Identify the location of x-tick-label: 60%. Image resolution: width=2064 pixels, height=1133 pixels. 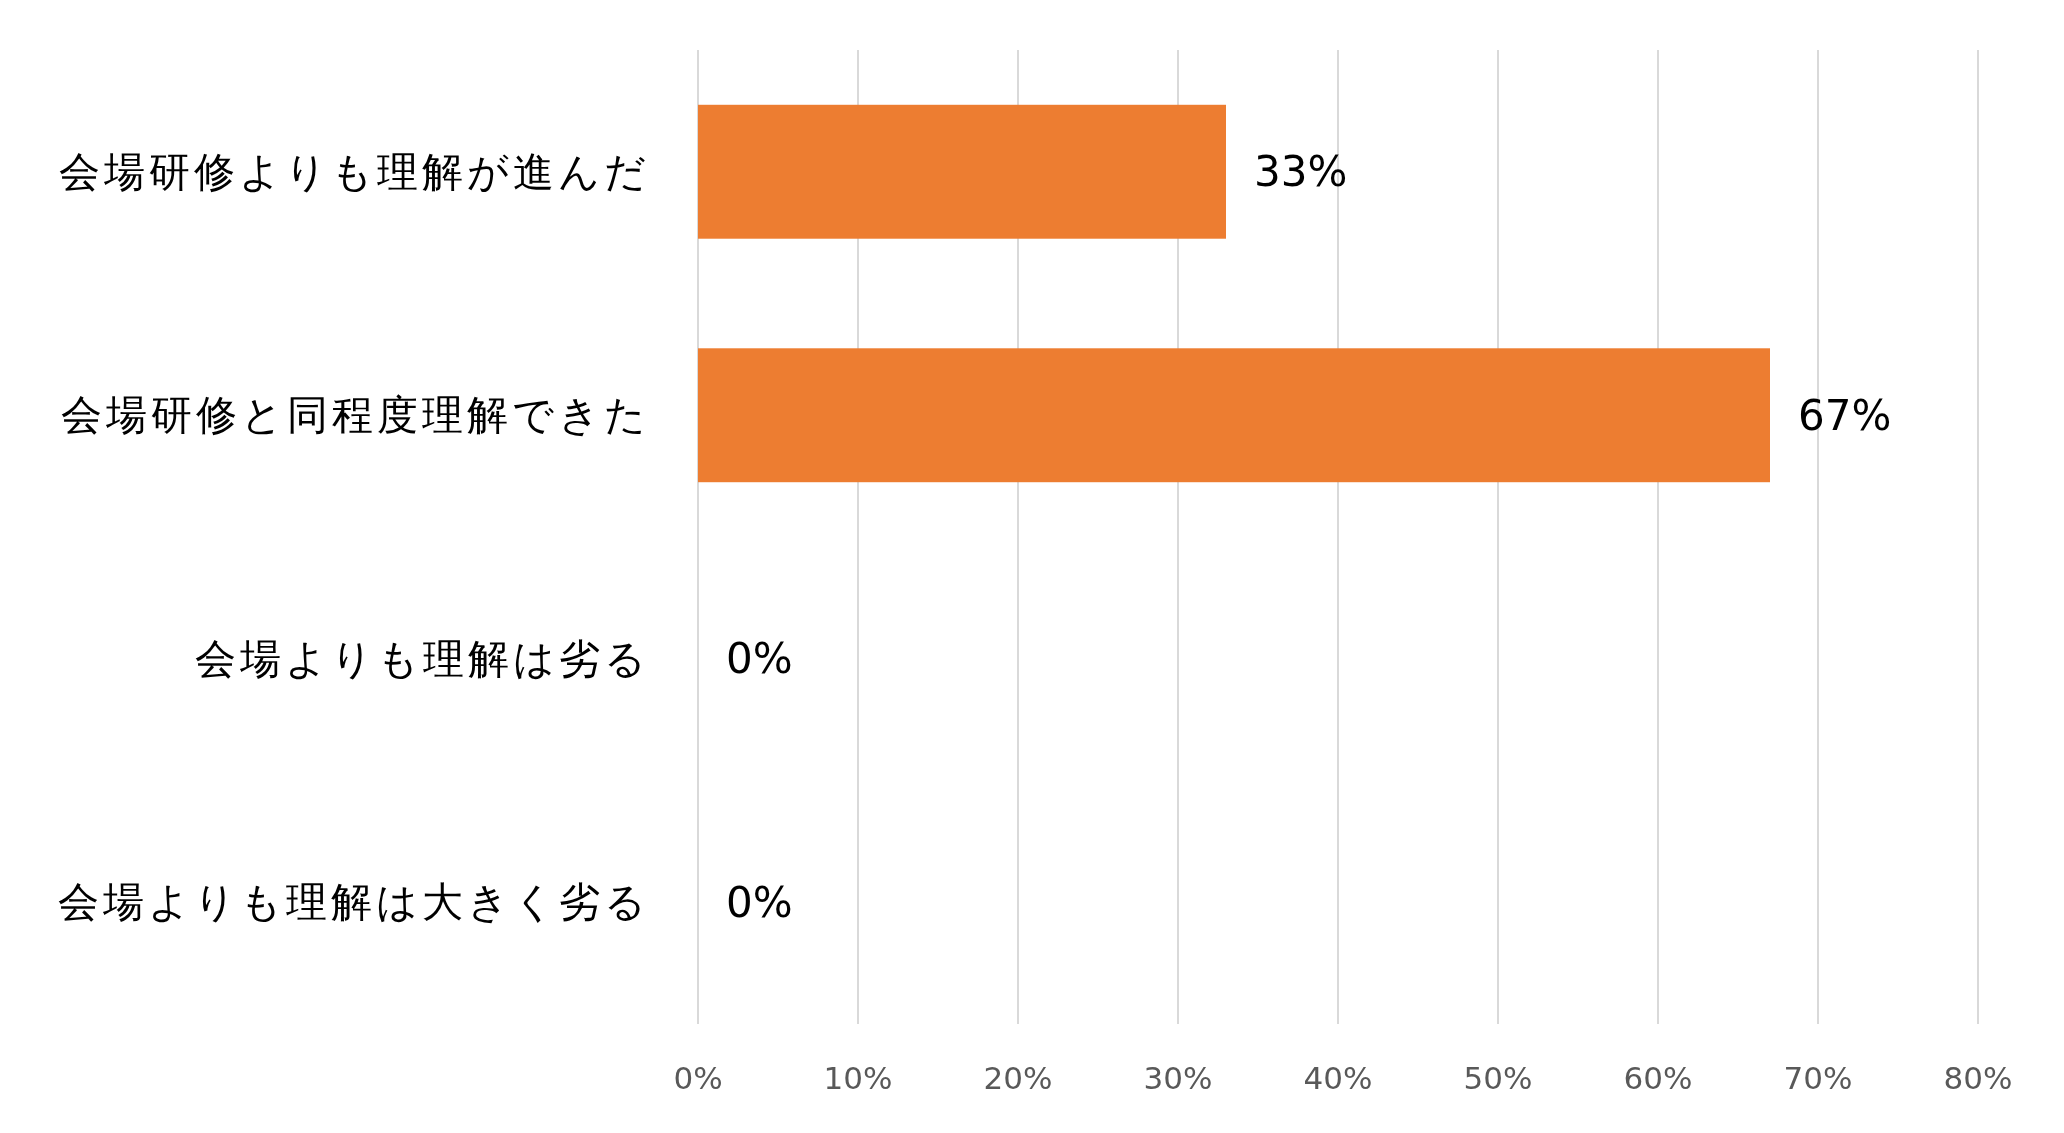
(1658, 1078).